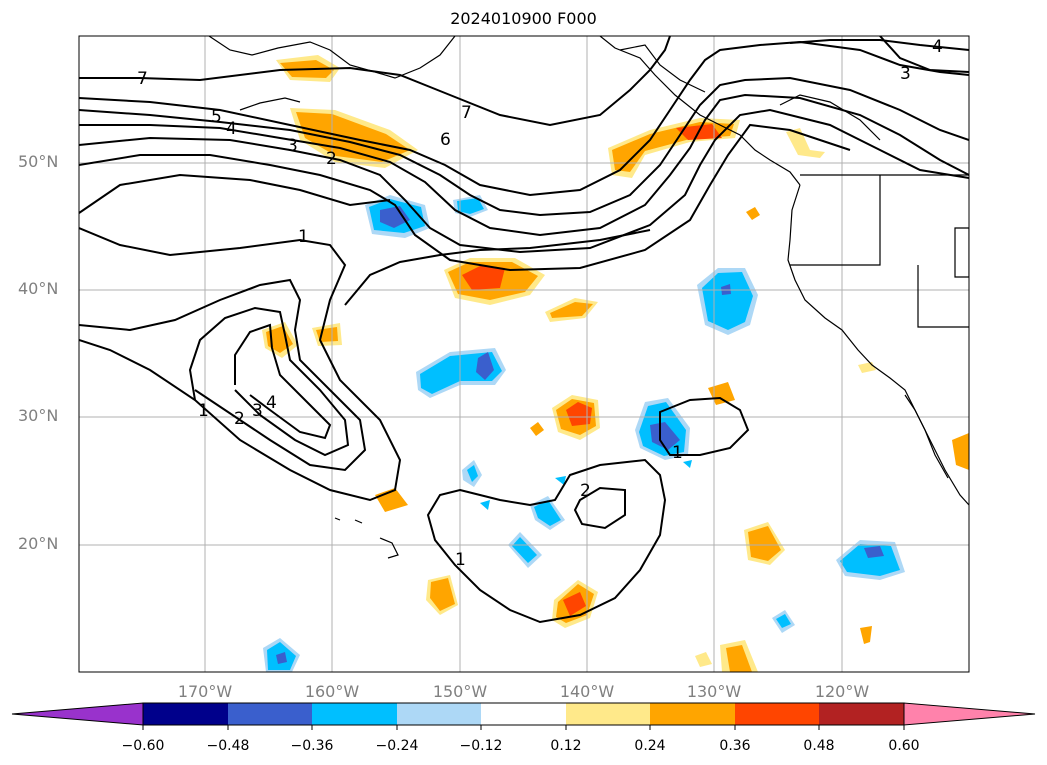 The height and width of the screenshot is (765, 1047). Describe the element at coordinates (566, 746) in the screenshot. I see `colorbar-tick-label: 0.12` at that location.